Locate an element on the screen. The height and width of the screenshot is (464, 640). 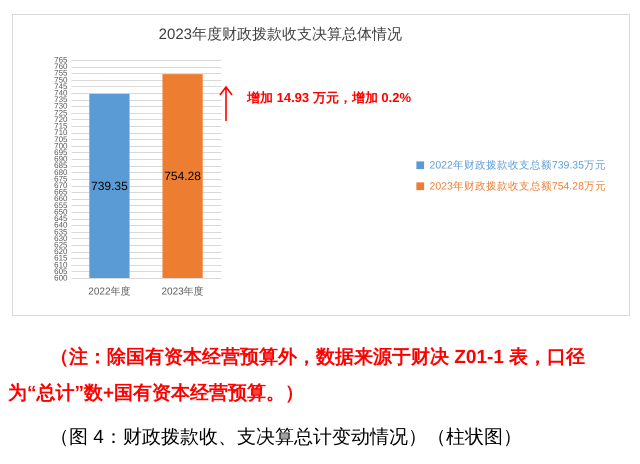
y-tick-label: 625 is located at coordinates (61, 245).